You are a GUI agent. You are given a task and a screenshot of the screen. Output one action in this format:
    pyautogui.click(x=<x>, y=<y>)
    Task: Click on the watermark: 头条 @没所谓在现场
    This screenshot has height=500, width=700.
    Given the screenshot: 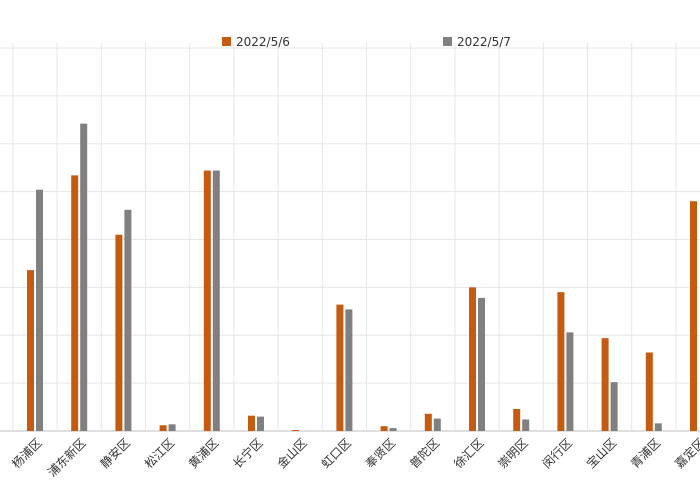 What is the action you would take?
    pyautogui.click(x=599, y=478)
    